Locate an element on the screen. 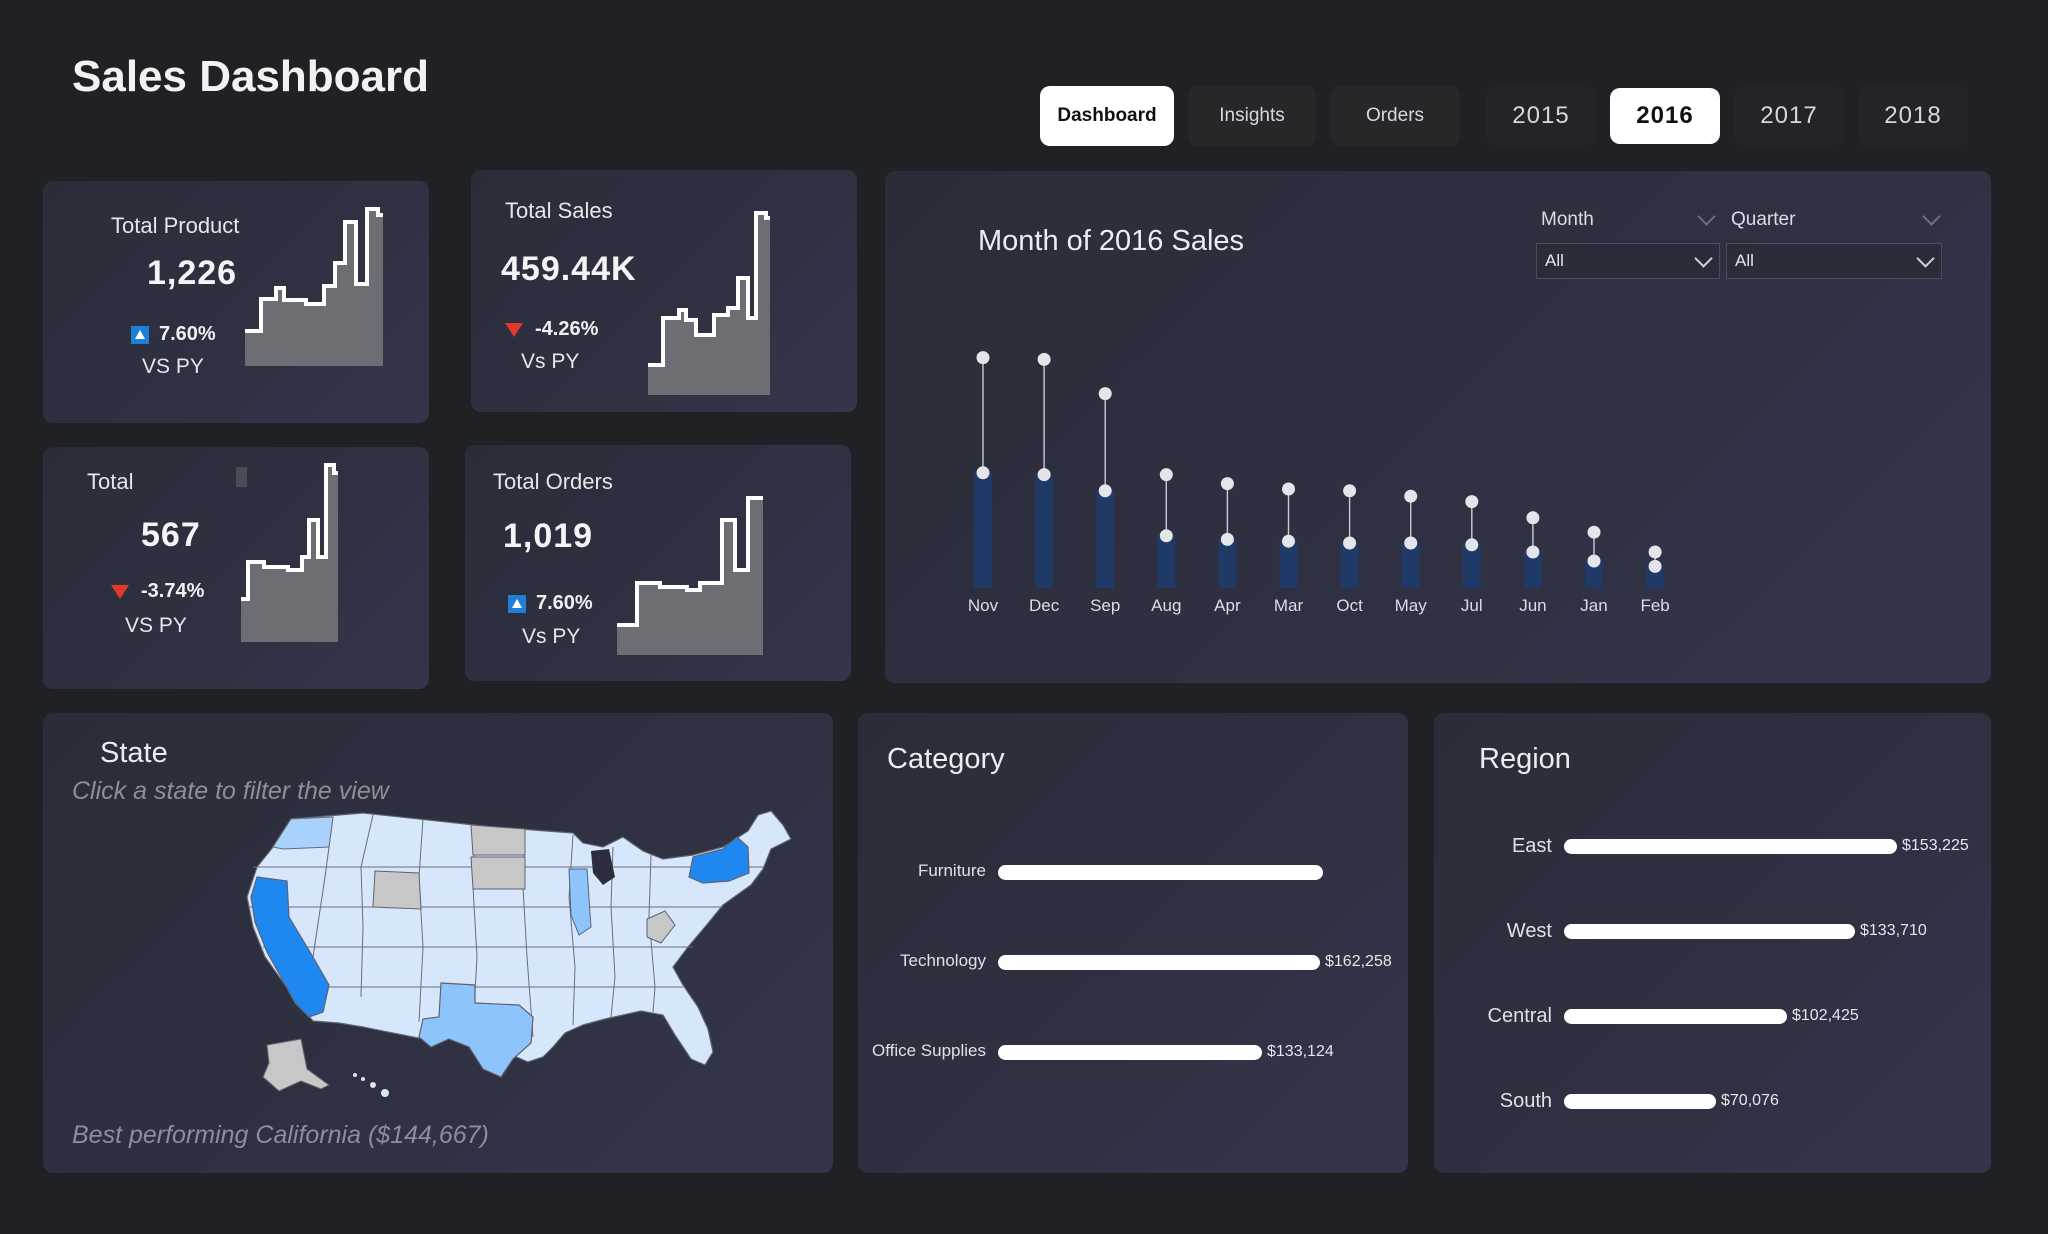 This screenshot has width=2048, height=1234. us-states-map is located at coordinates (523, 957).